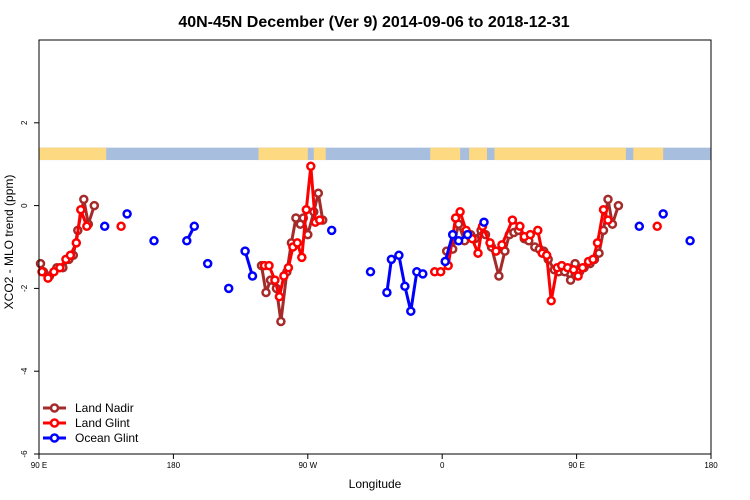  I want to click on series-line, so click(67, 237).